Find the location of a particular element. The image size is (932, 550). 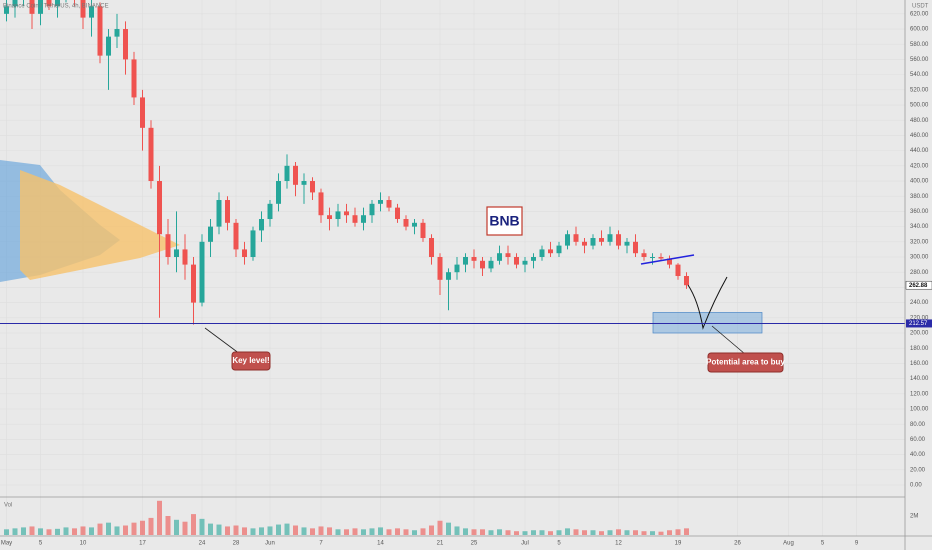

x-tick-label: 25 is located at coordinates (474, 544).